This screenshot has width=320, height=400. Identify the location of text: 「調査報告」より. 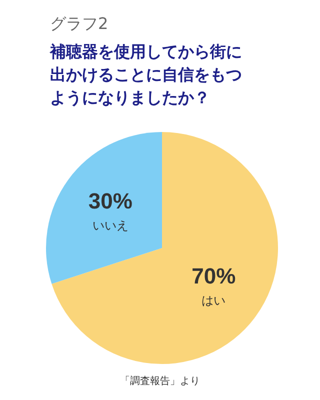
(160, 381).